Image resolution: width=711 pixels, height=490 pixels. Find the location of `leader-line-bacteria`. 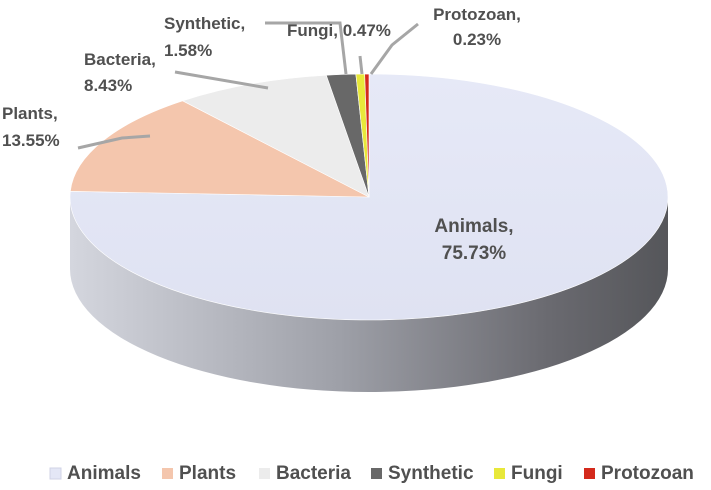

leader-line-bacteria is located at coordinates (221, 80).